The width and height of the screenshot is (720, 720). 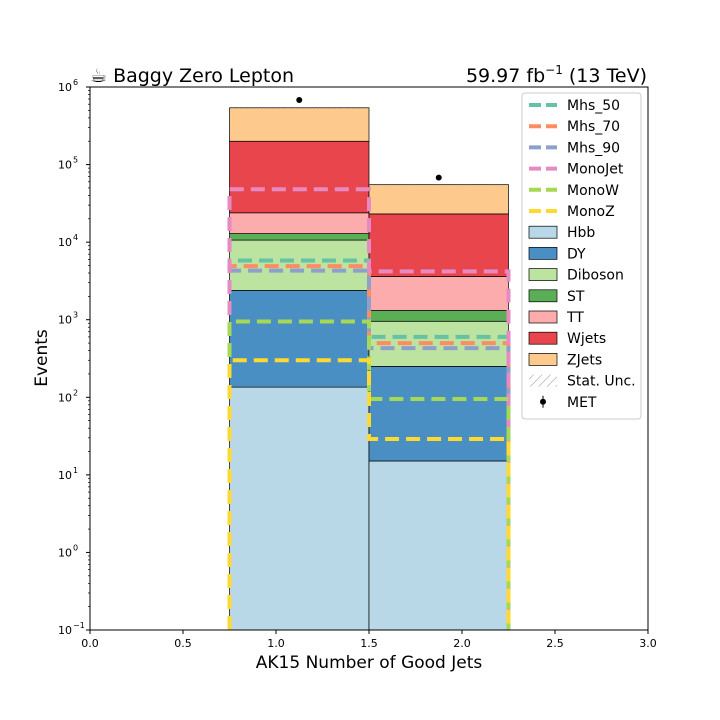 I want to click on legend-swatch-dy, so click(x=543, y=253).